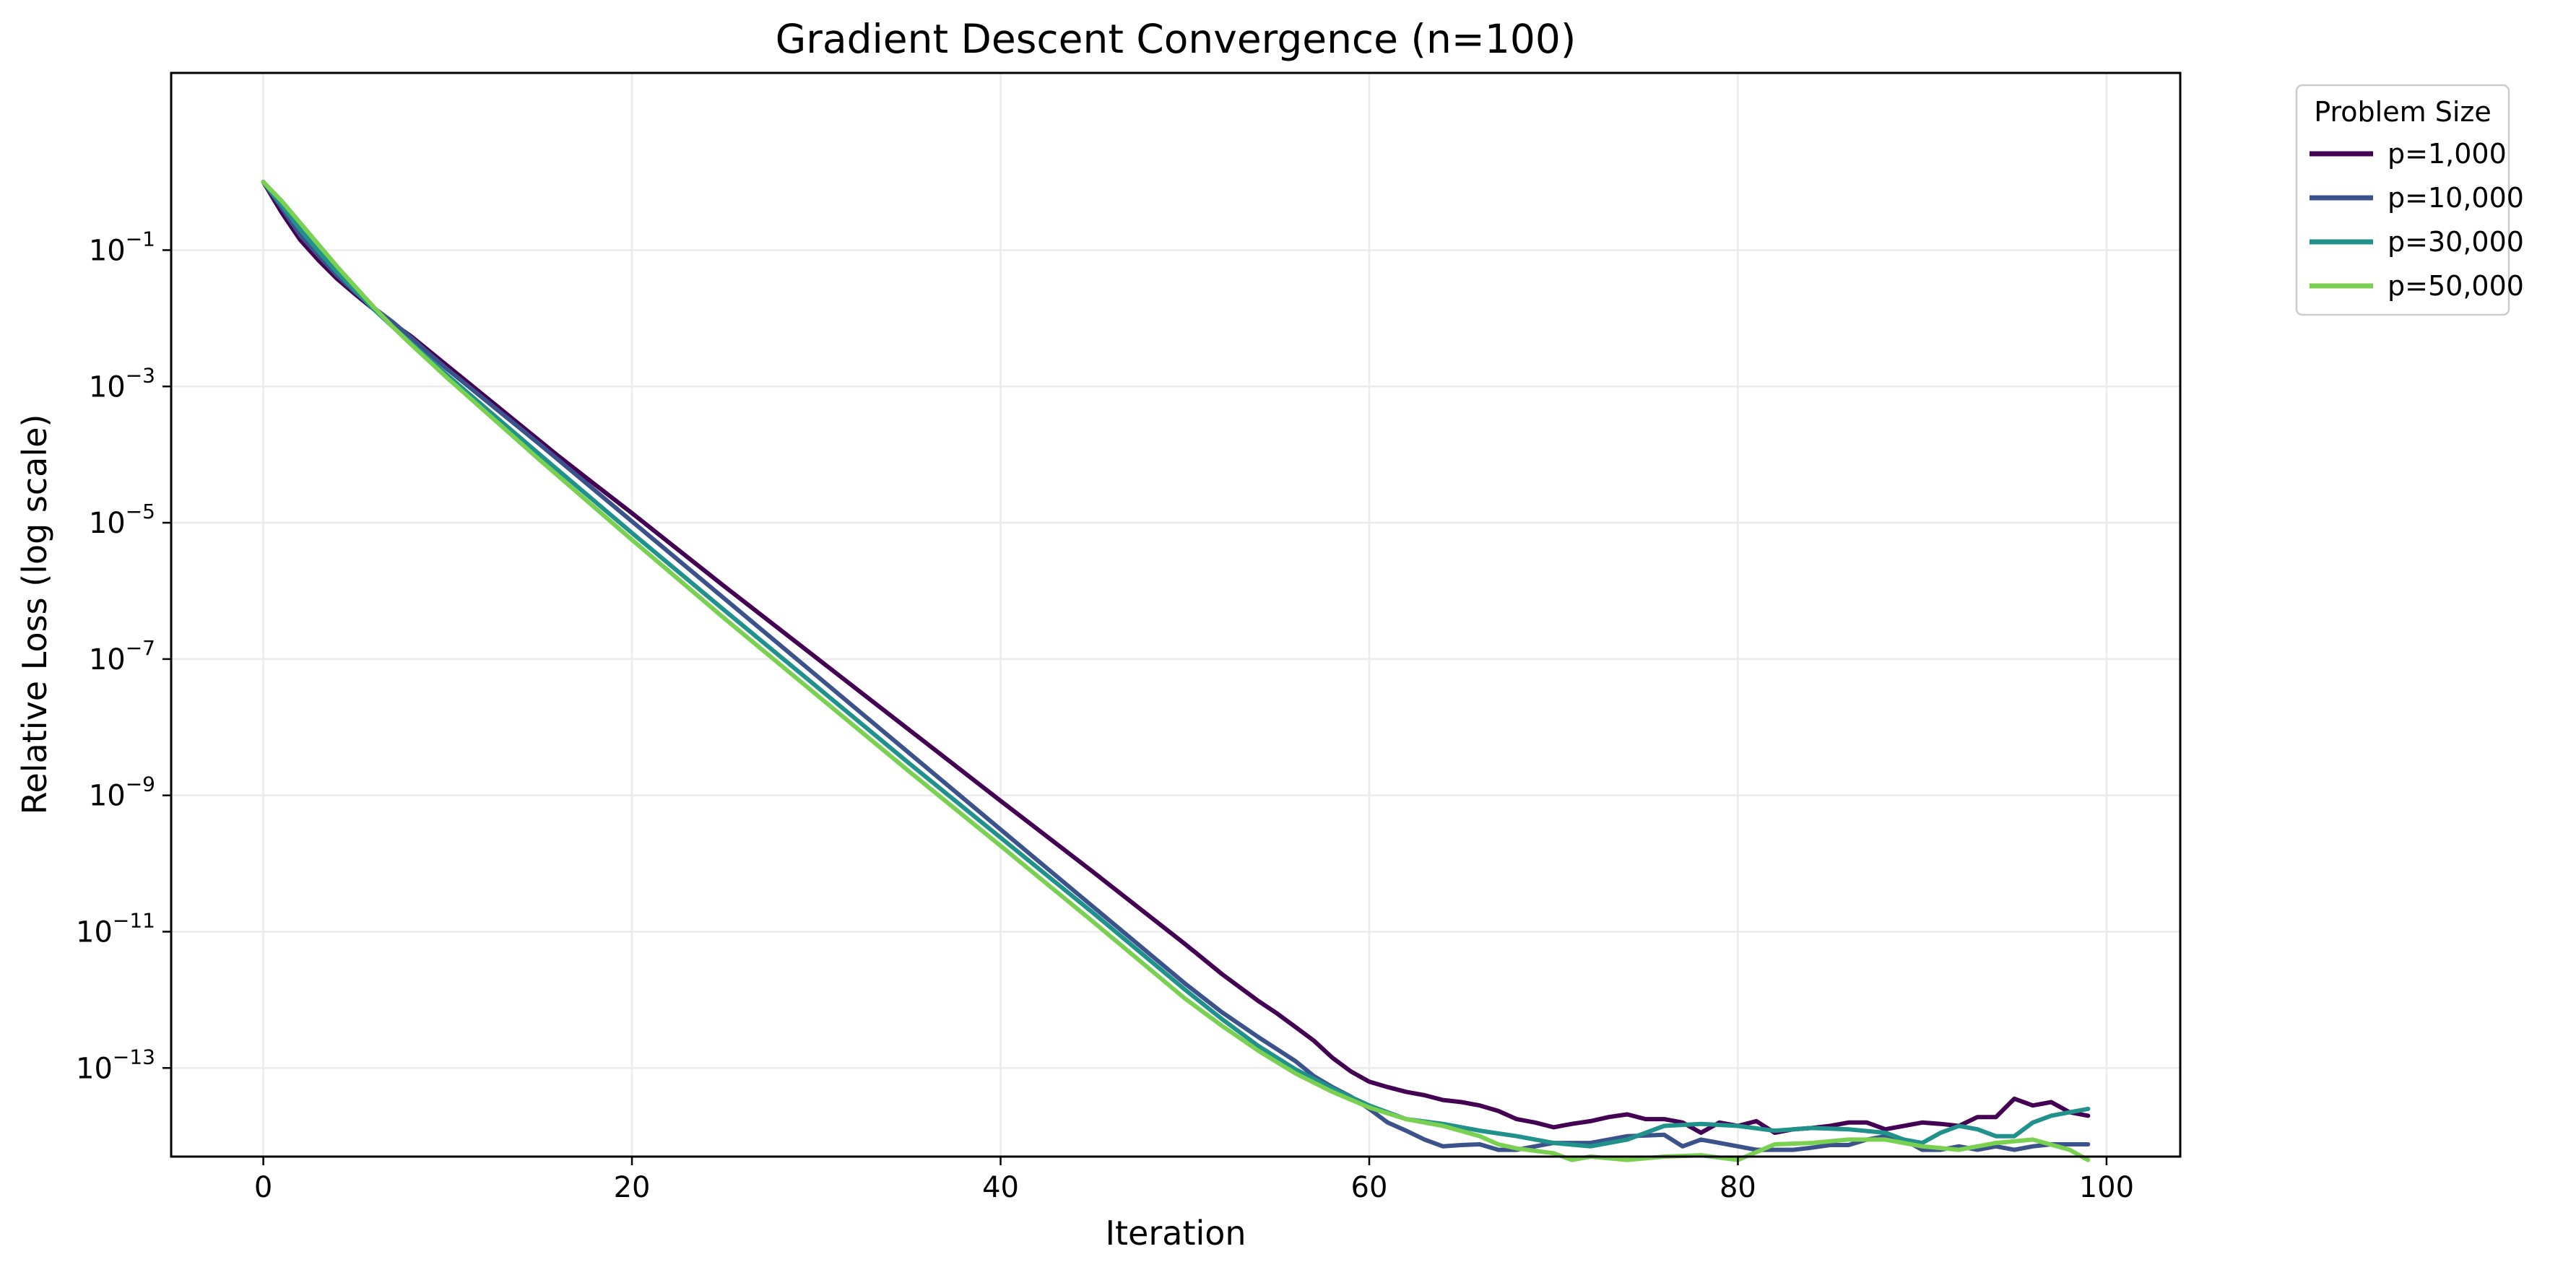 The image size is (2576, 1275). I want to click on y-tick-exponent: −5, so click(140, 511).